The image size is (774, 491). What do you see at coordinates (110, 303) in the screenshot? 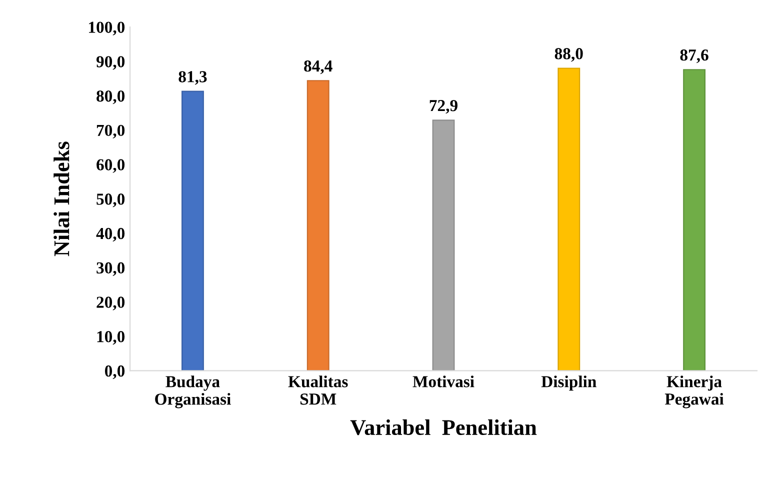
I see `y-tick-label: 20,0` at bounding box center [110, 303].